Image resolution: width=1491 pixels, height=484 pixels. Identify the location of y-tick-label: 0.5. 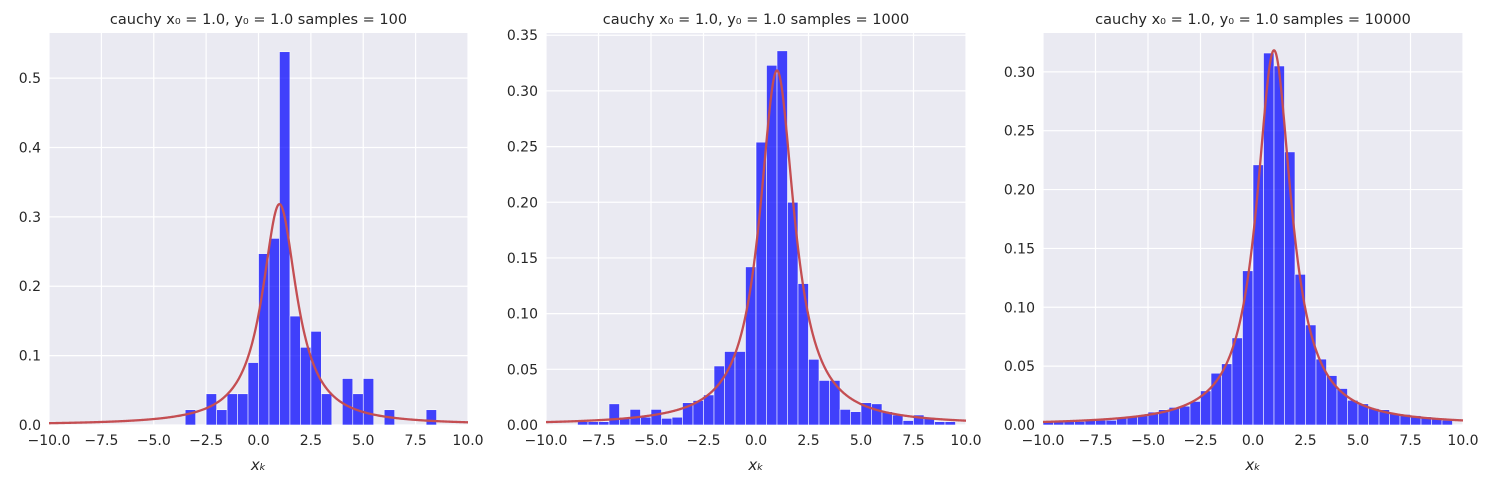
(30, 79).